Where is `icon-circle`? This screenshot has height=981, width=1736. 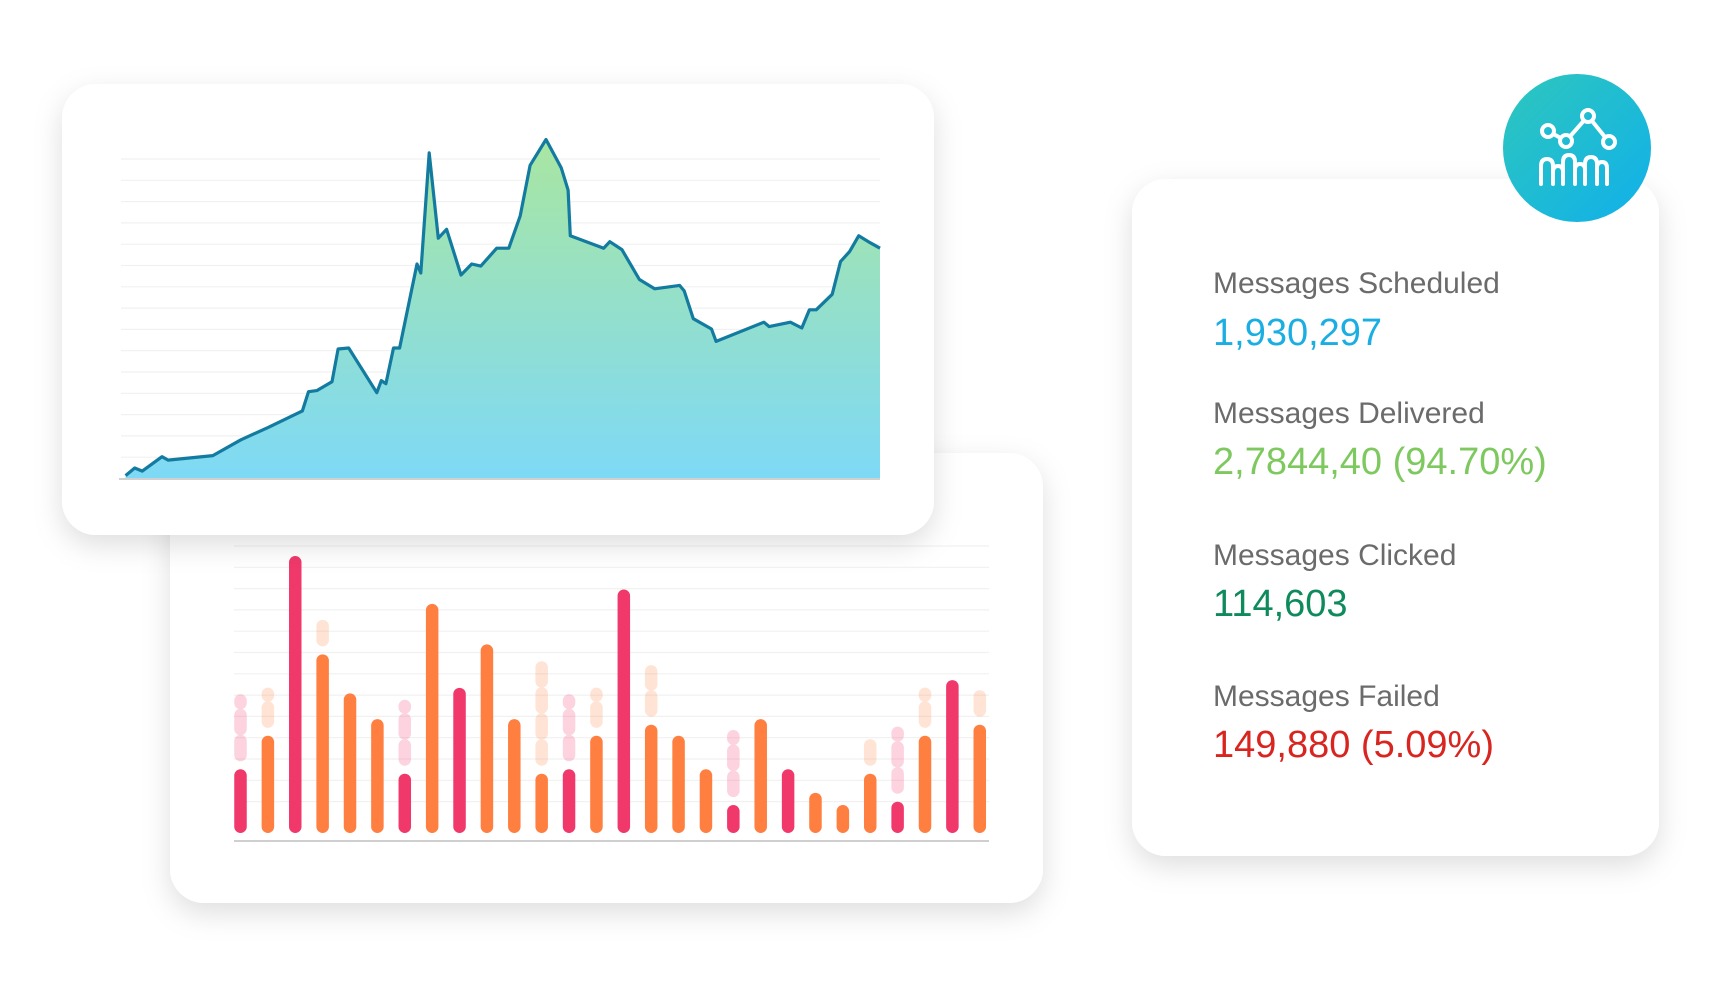
icon-circle is located at coordinates (1577, 148).